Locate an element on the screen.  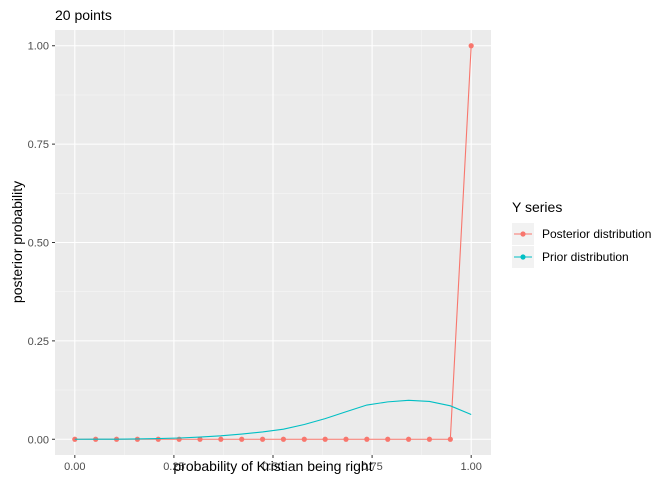
legend-label: Posterior distribution is located at coordinates (596, 234).